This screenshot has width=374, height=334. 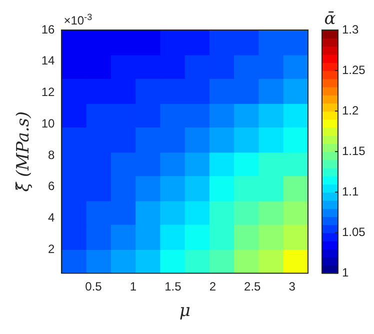 I want to click on color-bar-label: 1.2, so click(x=351, y=110).